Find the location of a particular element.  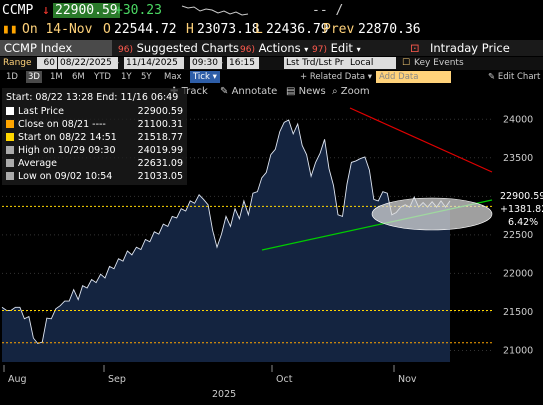

high-value: 23073.18 is located at coordinates (228, 29).